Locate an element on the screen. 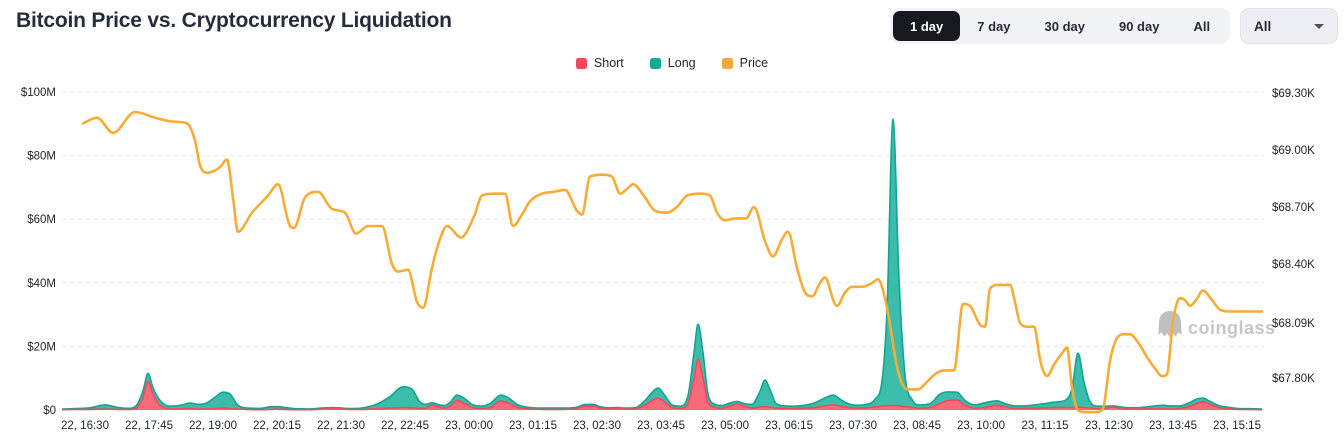 The width and height of the screenshot is (1344, 438). x-axis-label: 22, 20:15 is located at coordinates (277, 426).